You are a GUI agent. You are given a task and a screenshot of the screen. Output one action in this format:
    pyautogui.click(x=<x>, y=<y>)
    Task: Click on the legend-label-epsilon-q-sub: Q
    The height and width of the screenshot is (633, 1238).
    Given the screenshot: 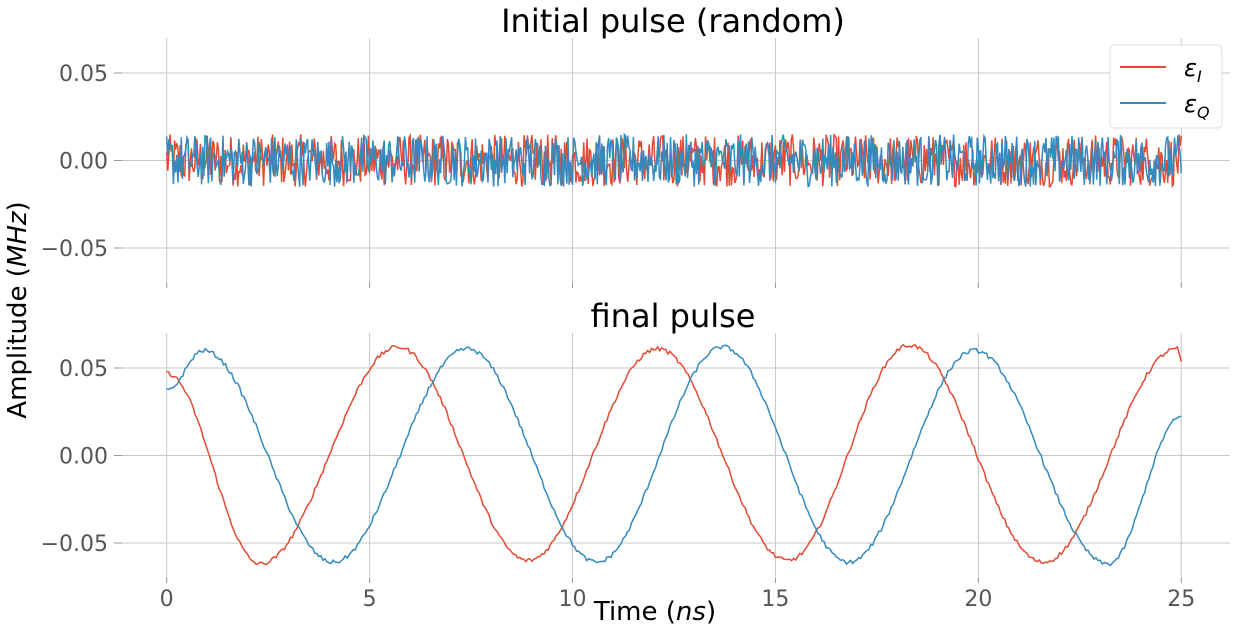 What is the action you would take?
    pyautogui.click(x=1203, y=112)
    